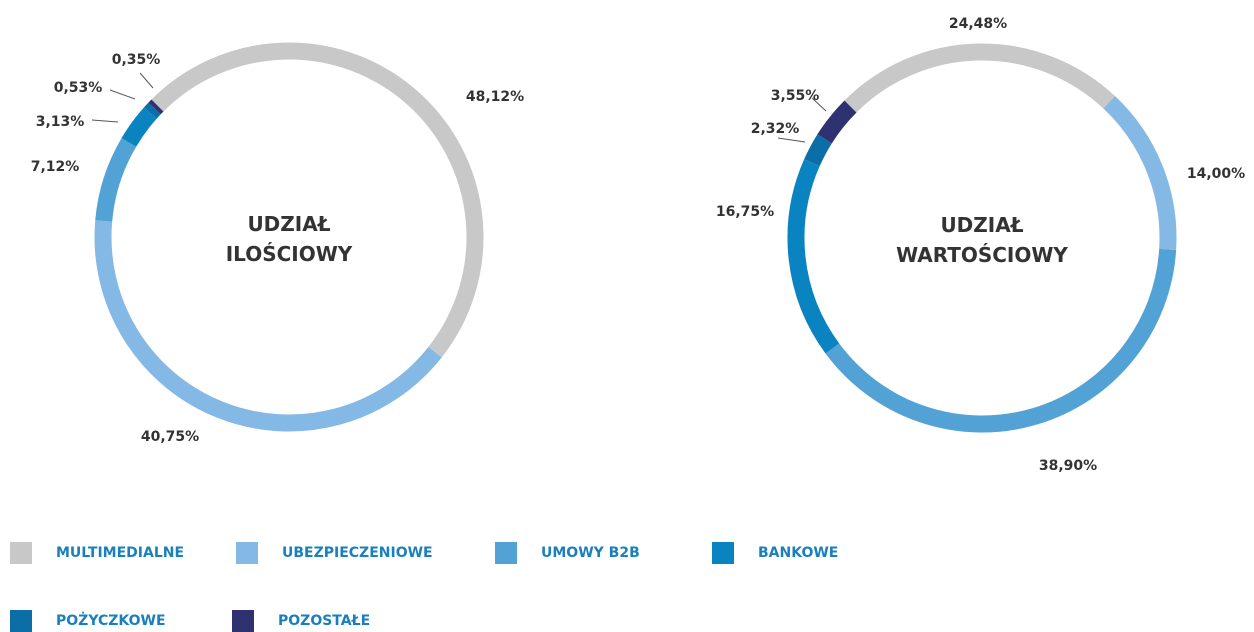 This screenshot has height=632, width=1254. I want to click on legend-item: POZOSTAŁE, so click(301, 621).